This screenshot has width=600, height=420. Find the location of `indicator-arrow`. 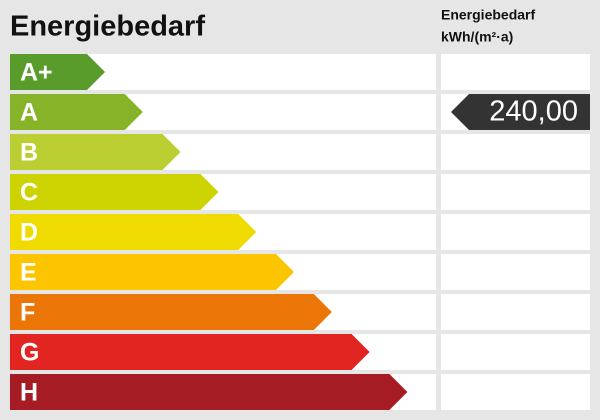

indicator-arrow is located at coordinates (520, 112).